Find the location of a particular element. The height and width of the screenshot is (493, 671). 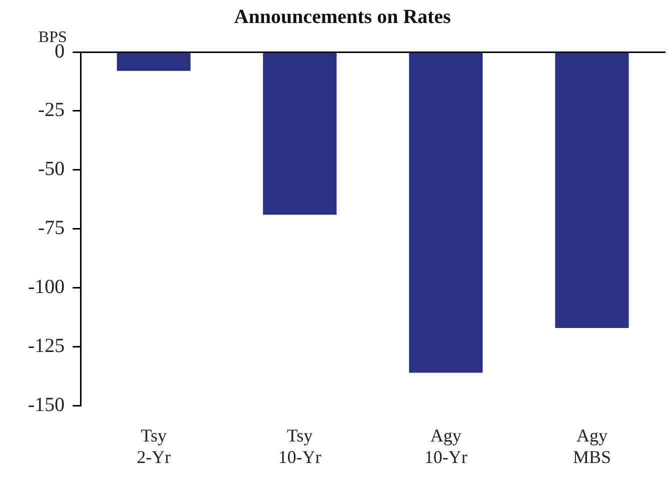

y-tick-label: -25 is located at coordinates (51, 110).